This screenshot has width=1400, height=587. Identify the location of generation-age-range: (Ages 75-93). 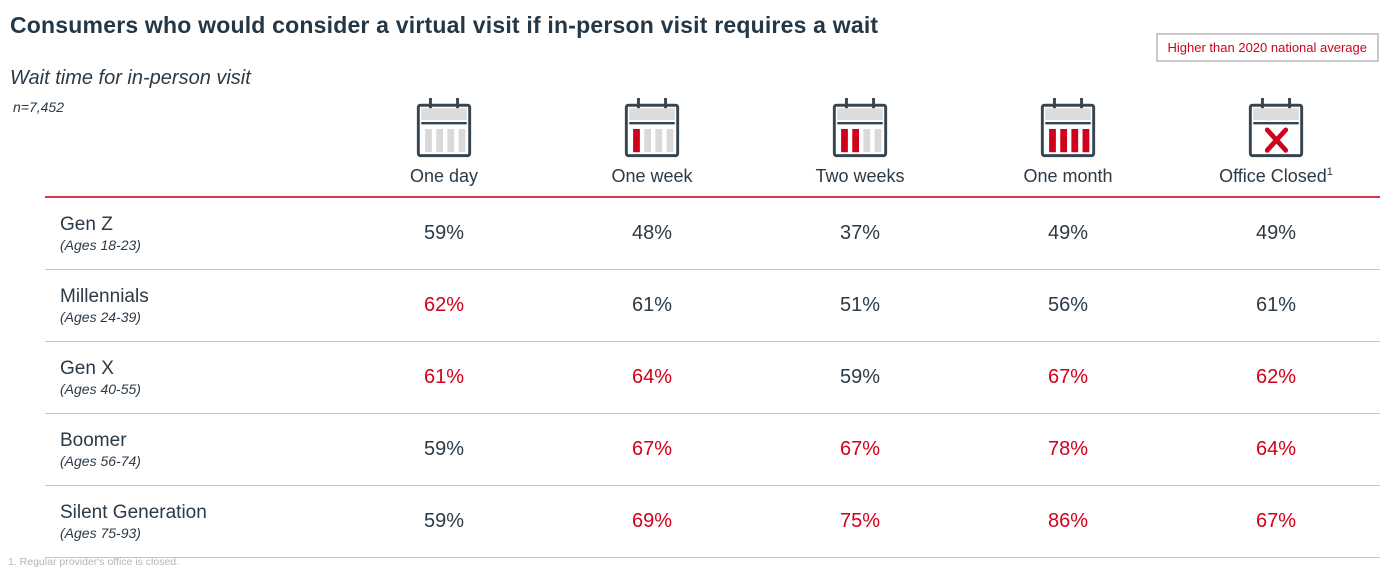
(100, 533).